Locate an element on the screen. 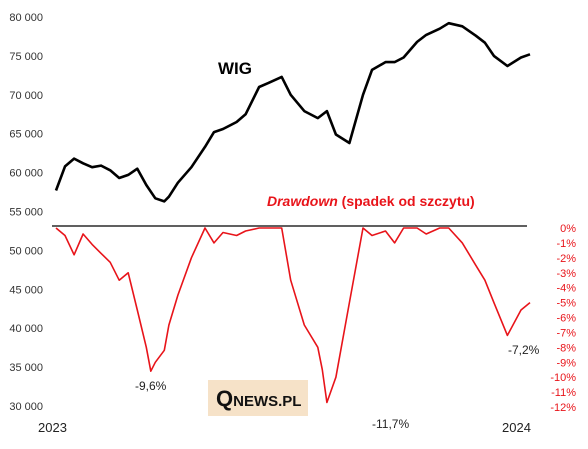  left-tick-label: 35 000 is located at coordinates (26, 368).